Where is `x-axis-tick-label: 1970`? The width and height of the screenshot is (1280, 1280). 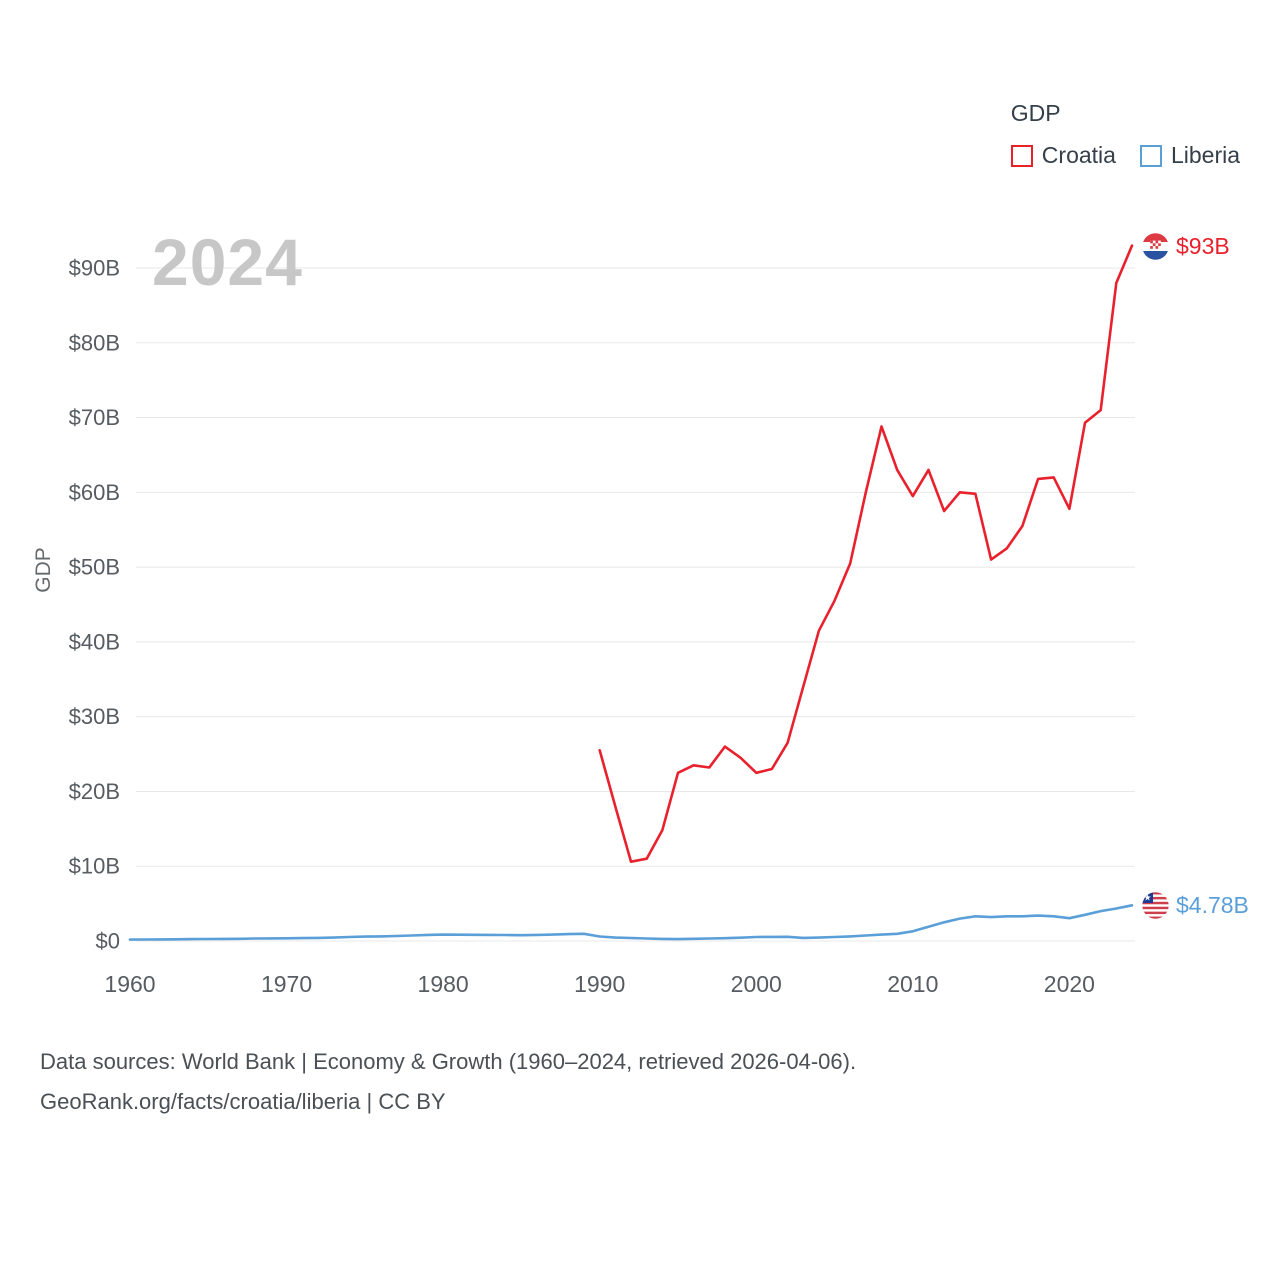
x-axis-tick-label: 1970 is located at coordinates (286, 984).